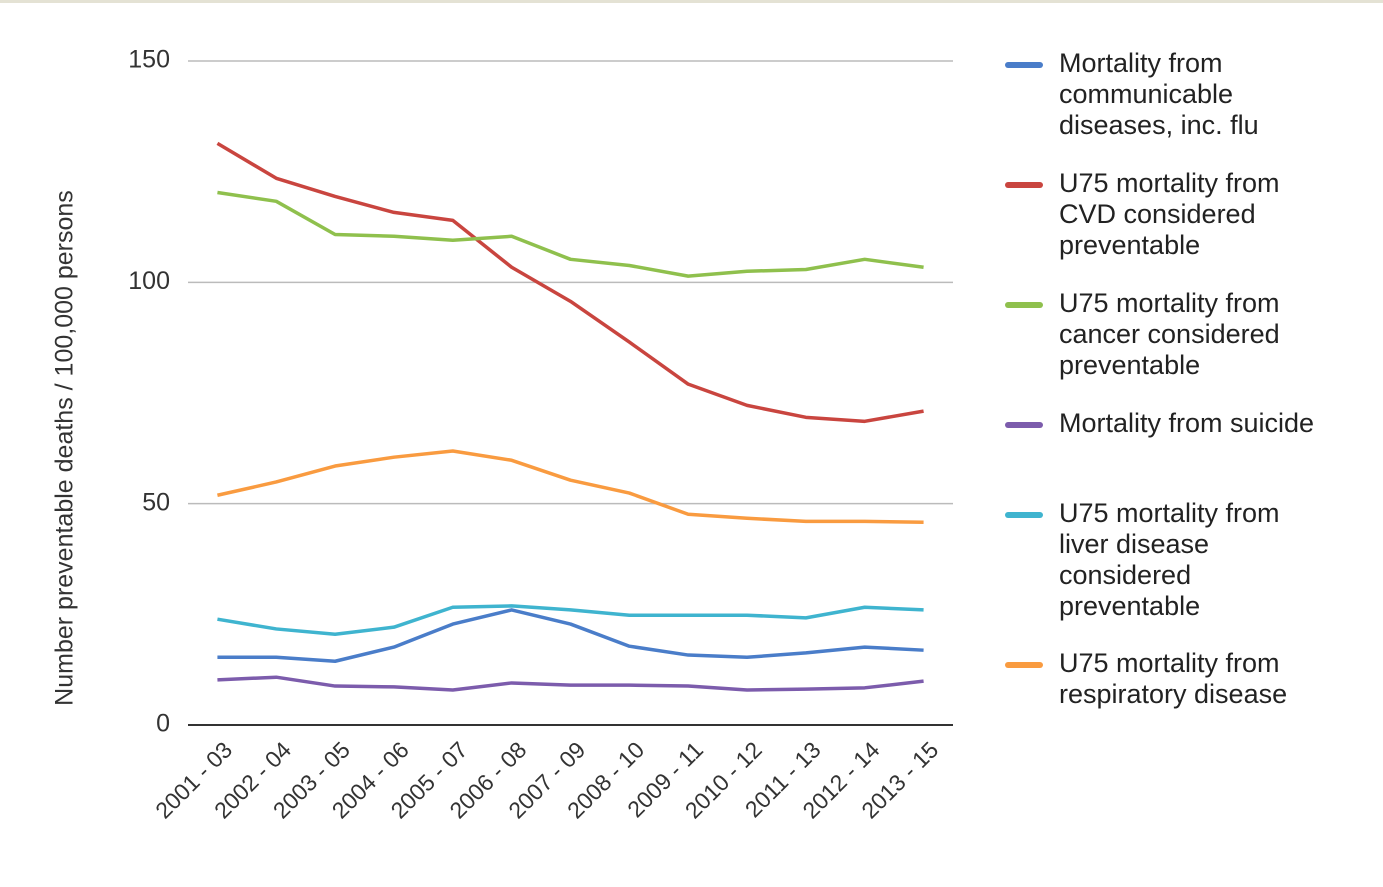  I want to click on legend-item: U75 mortality from respiratory disease, so click(1170, 679).